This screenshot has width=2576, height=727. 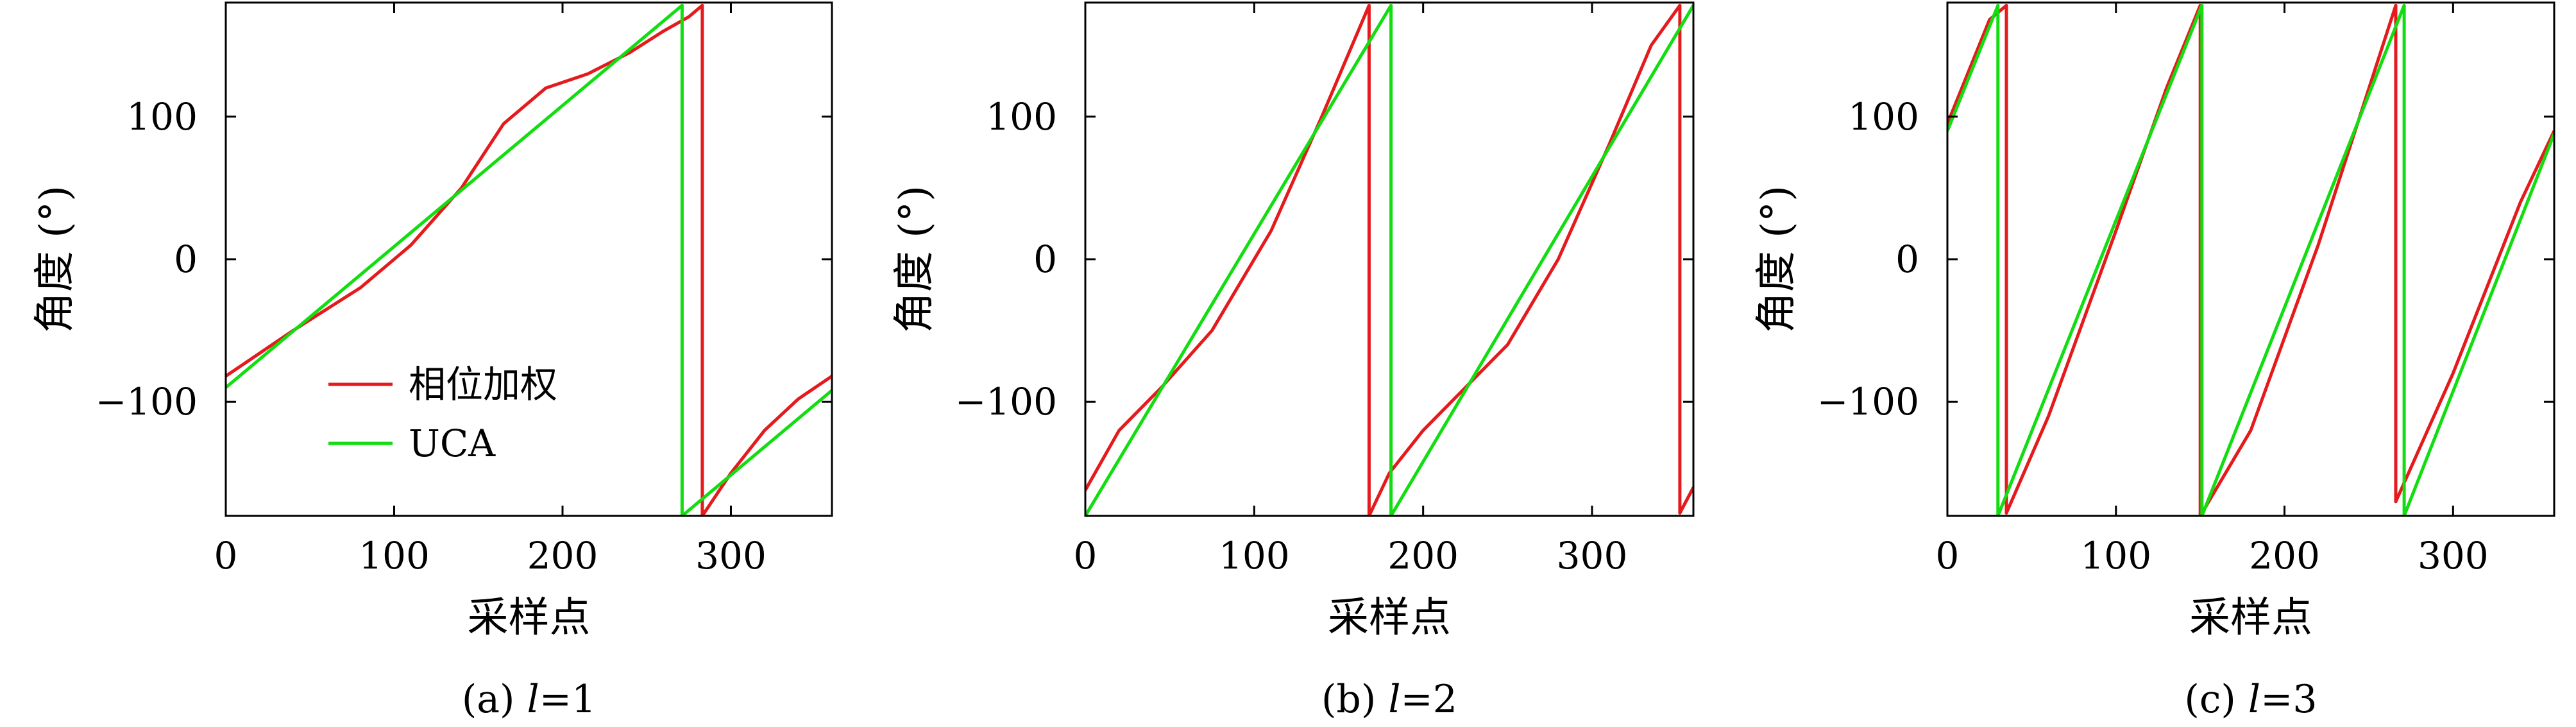 What do you see at coordinates (452, 444) in the screenshot?
I see `legend-label: UCA` at bounding box center [452, 444].